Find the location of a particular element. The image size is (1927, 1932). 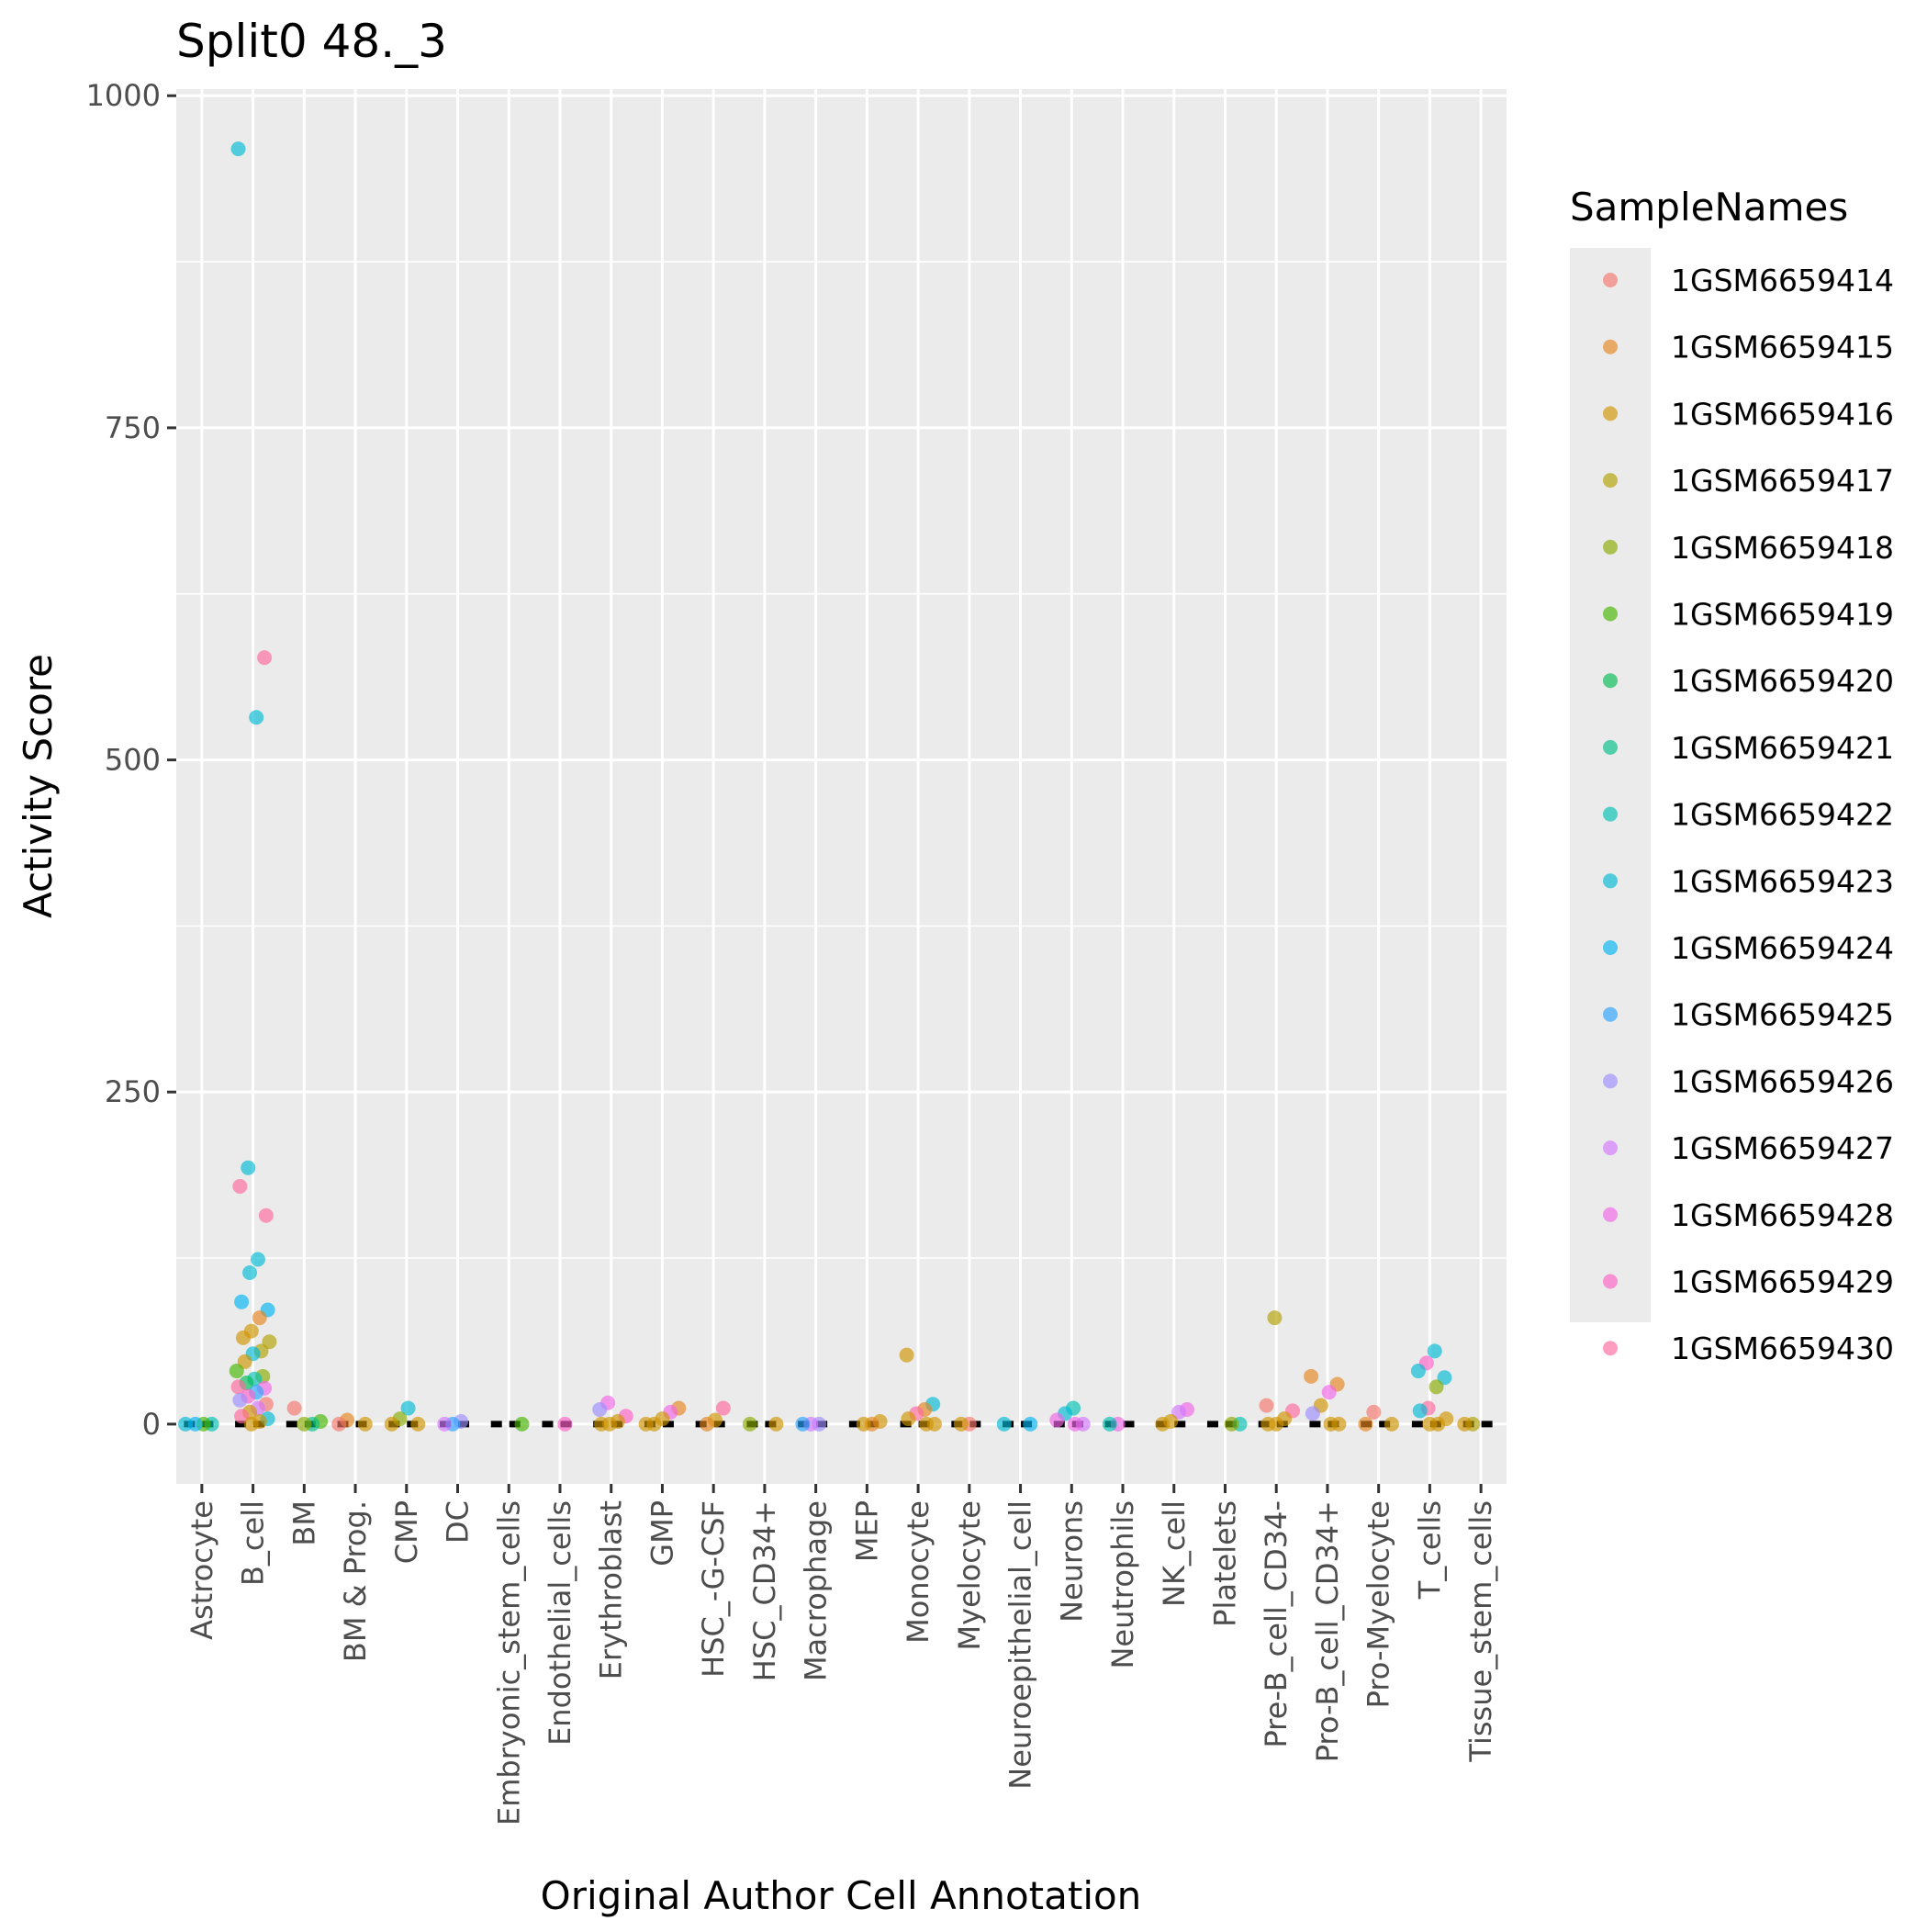

x-tick-label-b-cell: B_cell is located at coordinates (254, 1543).